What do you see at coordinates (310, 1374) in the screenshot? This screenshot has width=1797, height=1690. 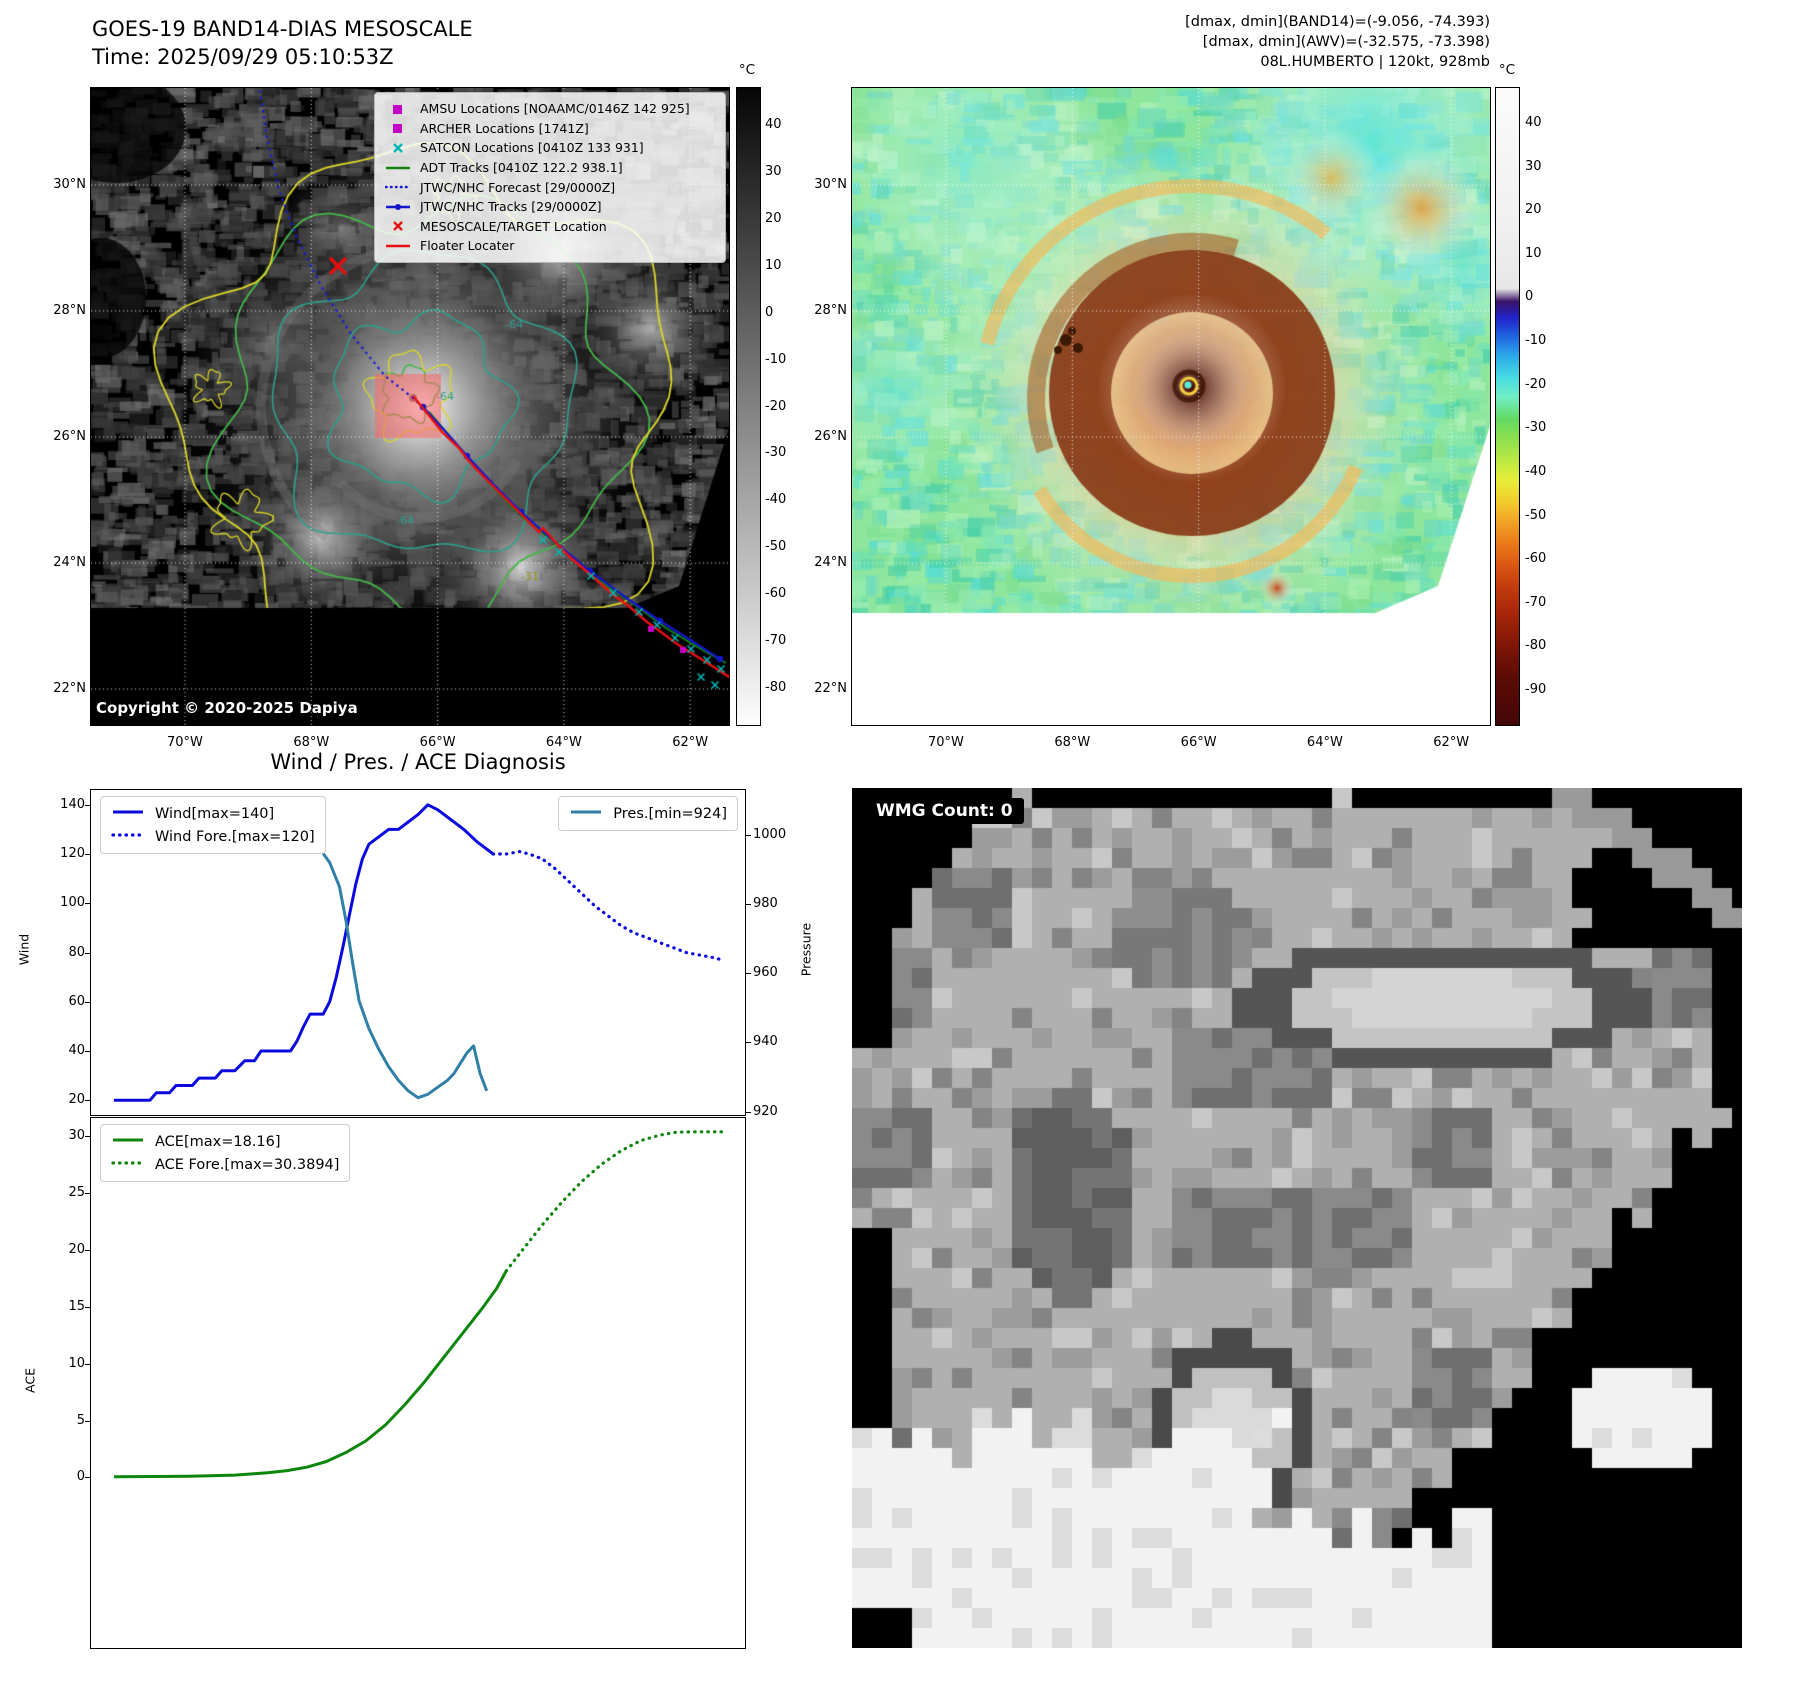 I see `ACE[max=18.16]-line` at bounding box center [310, 1374].